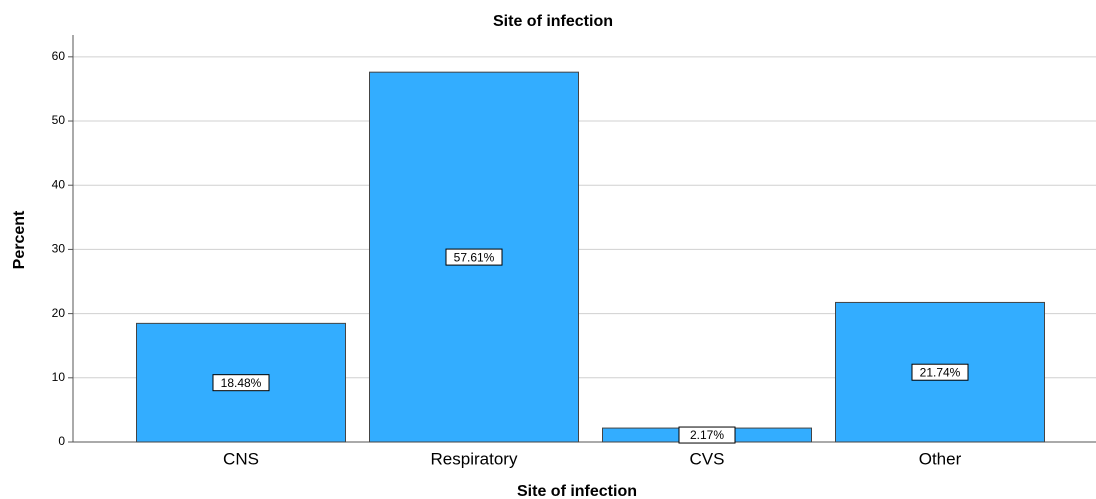 The image size is (1096, 499). Describe the element at coordinates (553, 21) in the screenshot. I see `chart-title: Site of infection` at that location.